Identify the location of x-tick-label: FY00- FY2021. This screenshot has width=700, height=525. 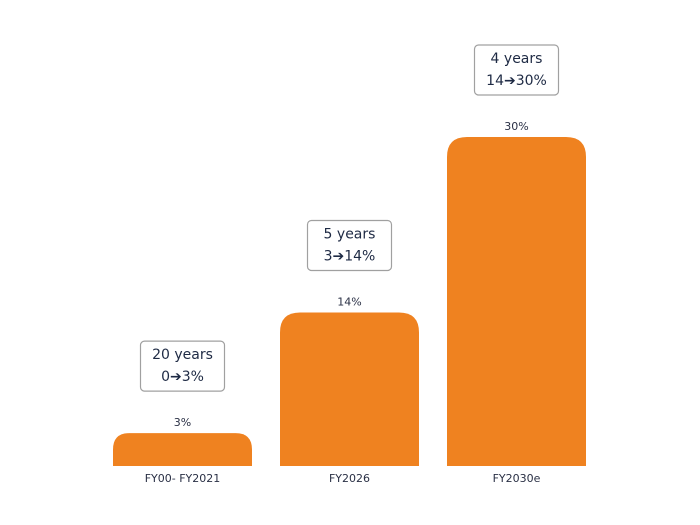
(183, 478).